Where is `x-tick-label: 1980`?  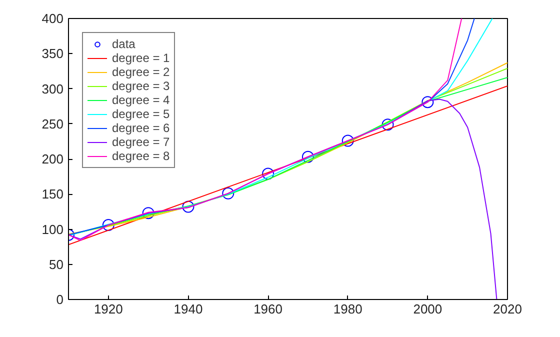
x-tick-label: 1980 is located at coordinates (347, 309).